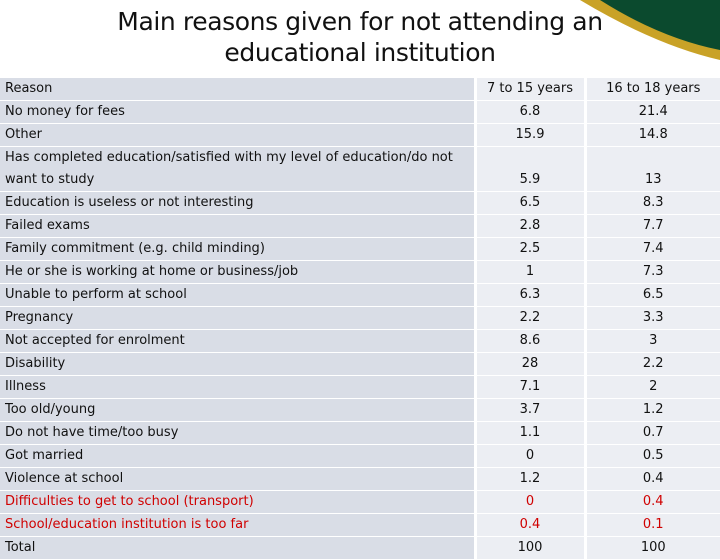 Image resolution: width=720 pixels, height=560 pixels. I want to click on table-row: Disability 28 2.2, so click(360, 364).